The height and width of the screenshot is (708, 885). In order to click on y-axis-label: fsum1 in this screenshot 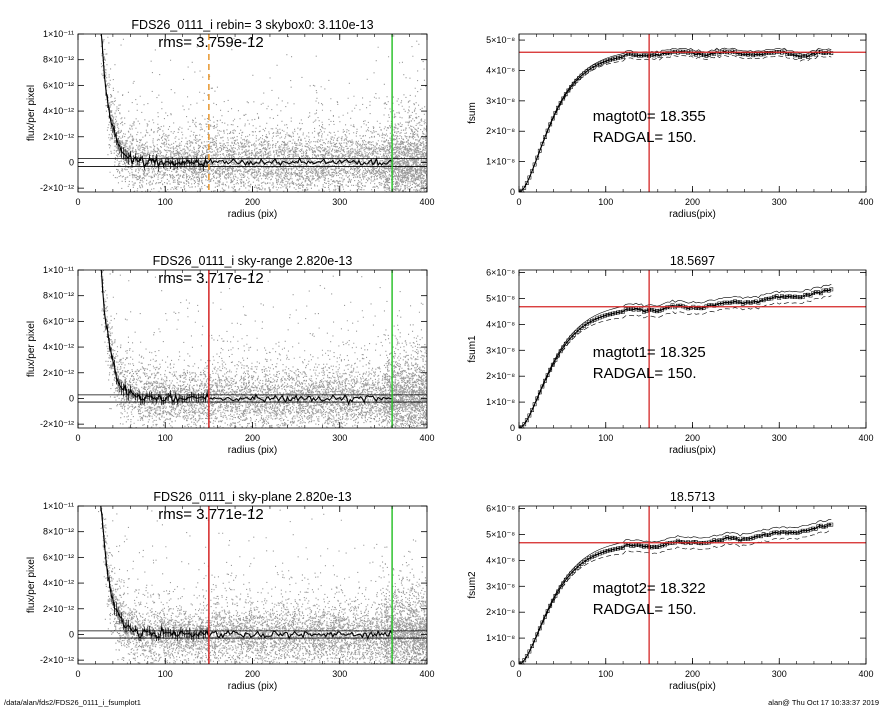, I will do `click(472, 349)`.